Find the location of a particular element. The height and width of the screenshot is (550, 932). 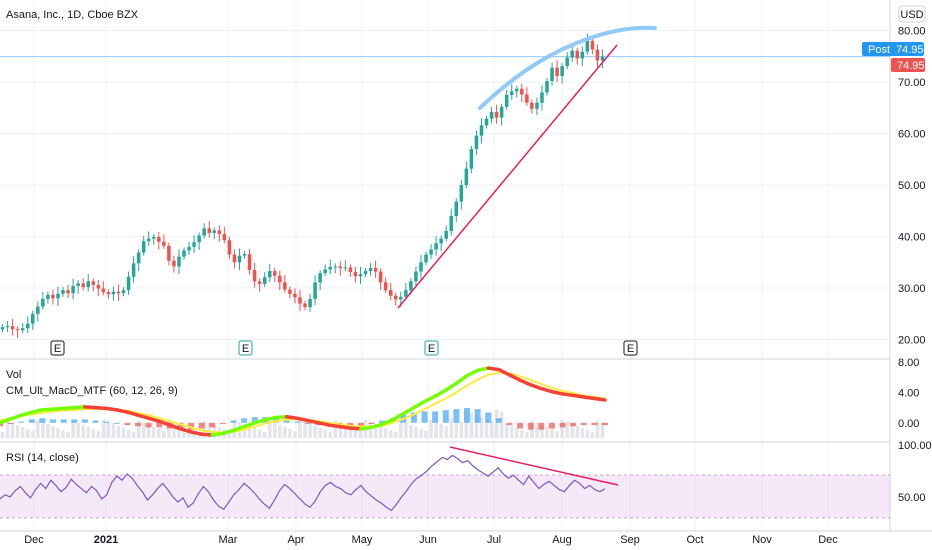

arc-drawing is located at coordinates (567, 67).